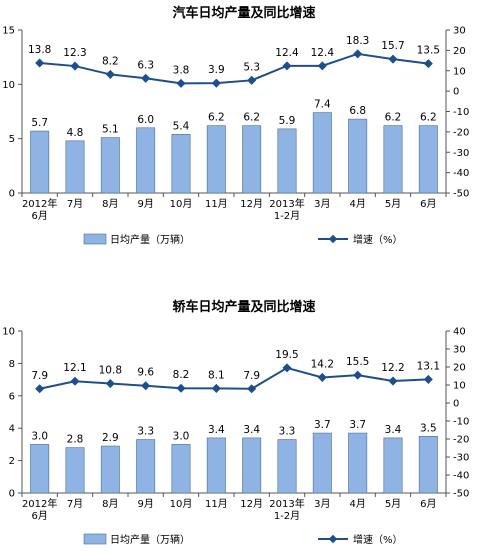 The width and height of the screenshot is (488, 552). I want to click on left-tick-label: 6, so click(12, 396).